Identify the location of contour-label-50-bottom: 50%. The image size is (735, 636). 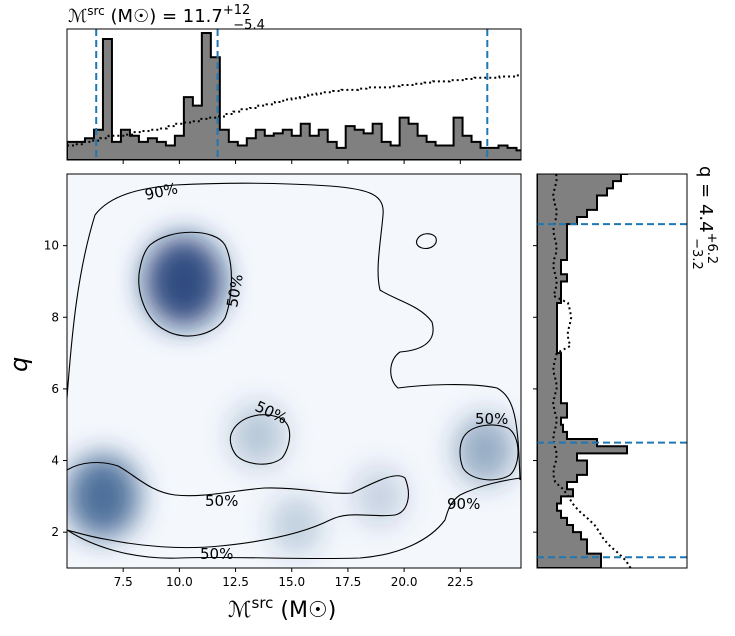
(216, 554).